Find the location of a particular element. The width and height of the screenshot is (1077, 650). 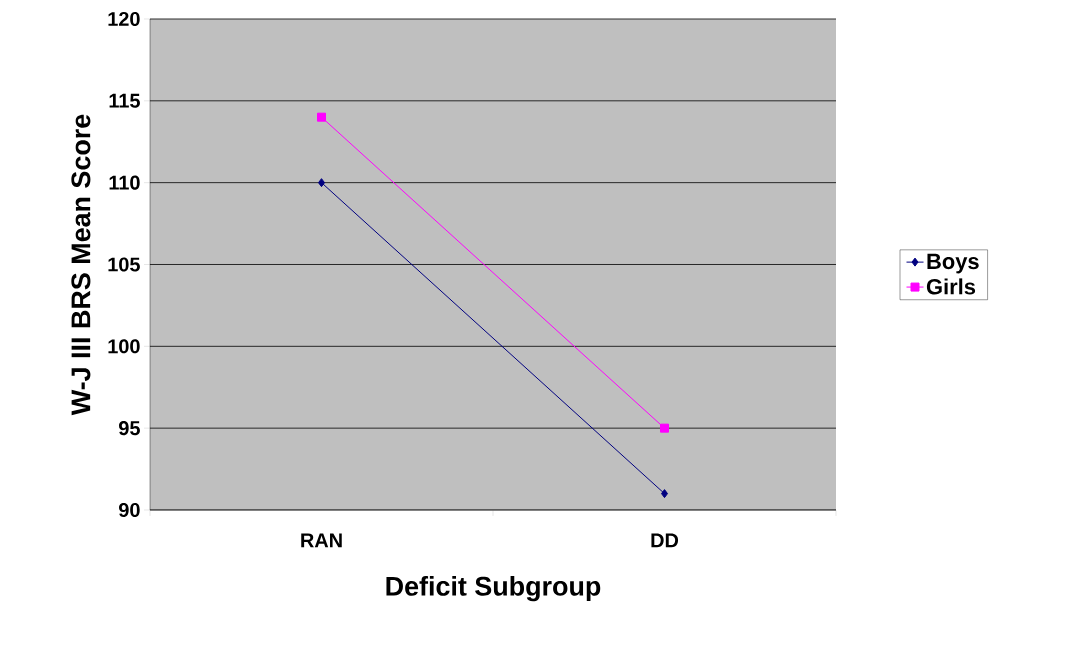

y-axis-title: W-J III BRS Mean Score is located at coordinates (81, 265).